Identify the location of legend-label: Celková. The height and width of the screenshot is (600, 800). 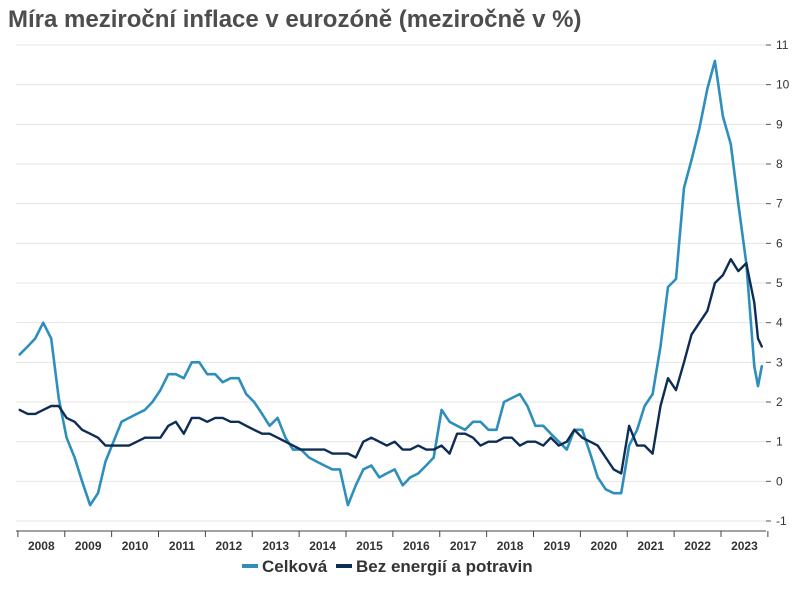
(295, 566).